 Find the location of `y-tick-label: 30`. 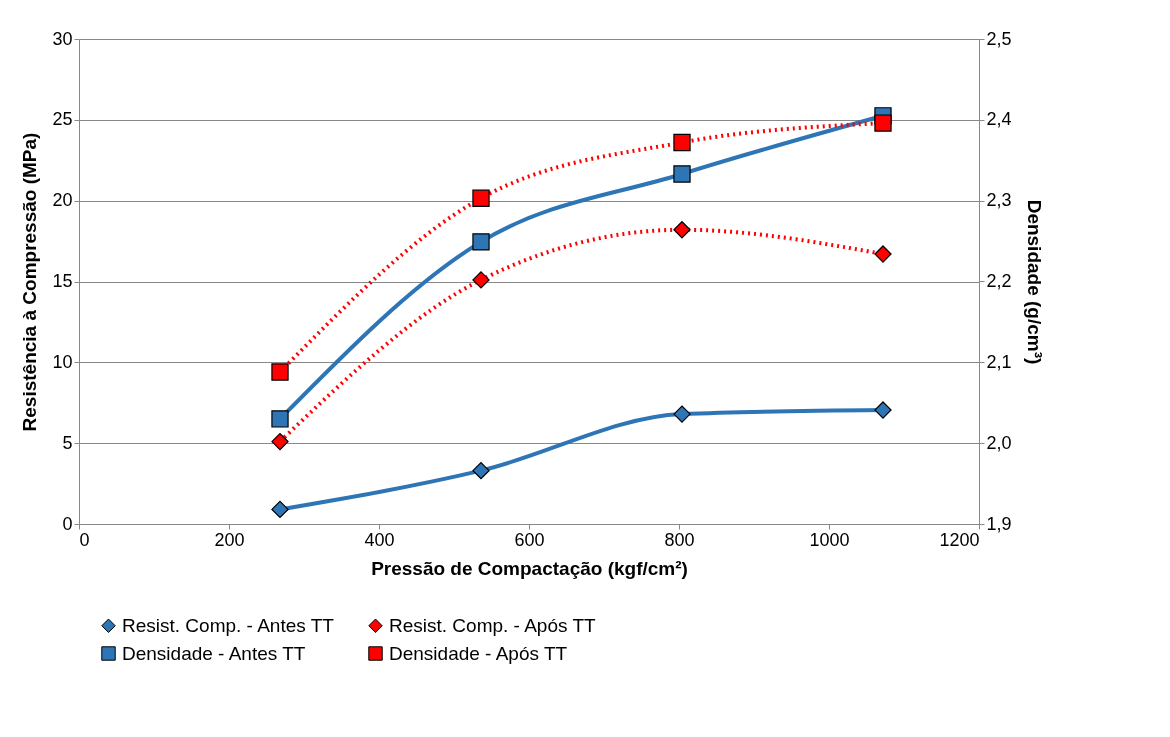

y-tick-label: 30 is located at coordinates (62, 38).